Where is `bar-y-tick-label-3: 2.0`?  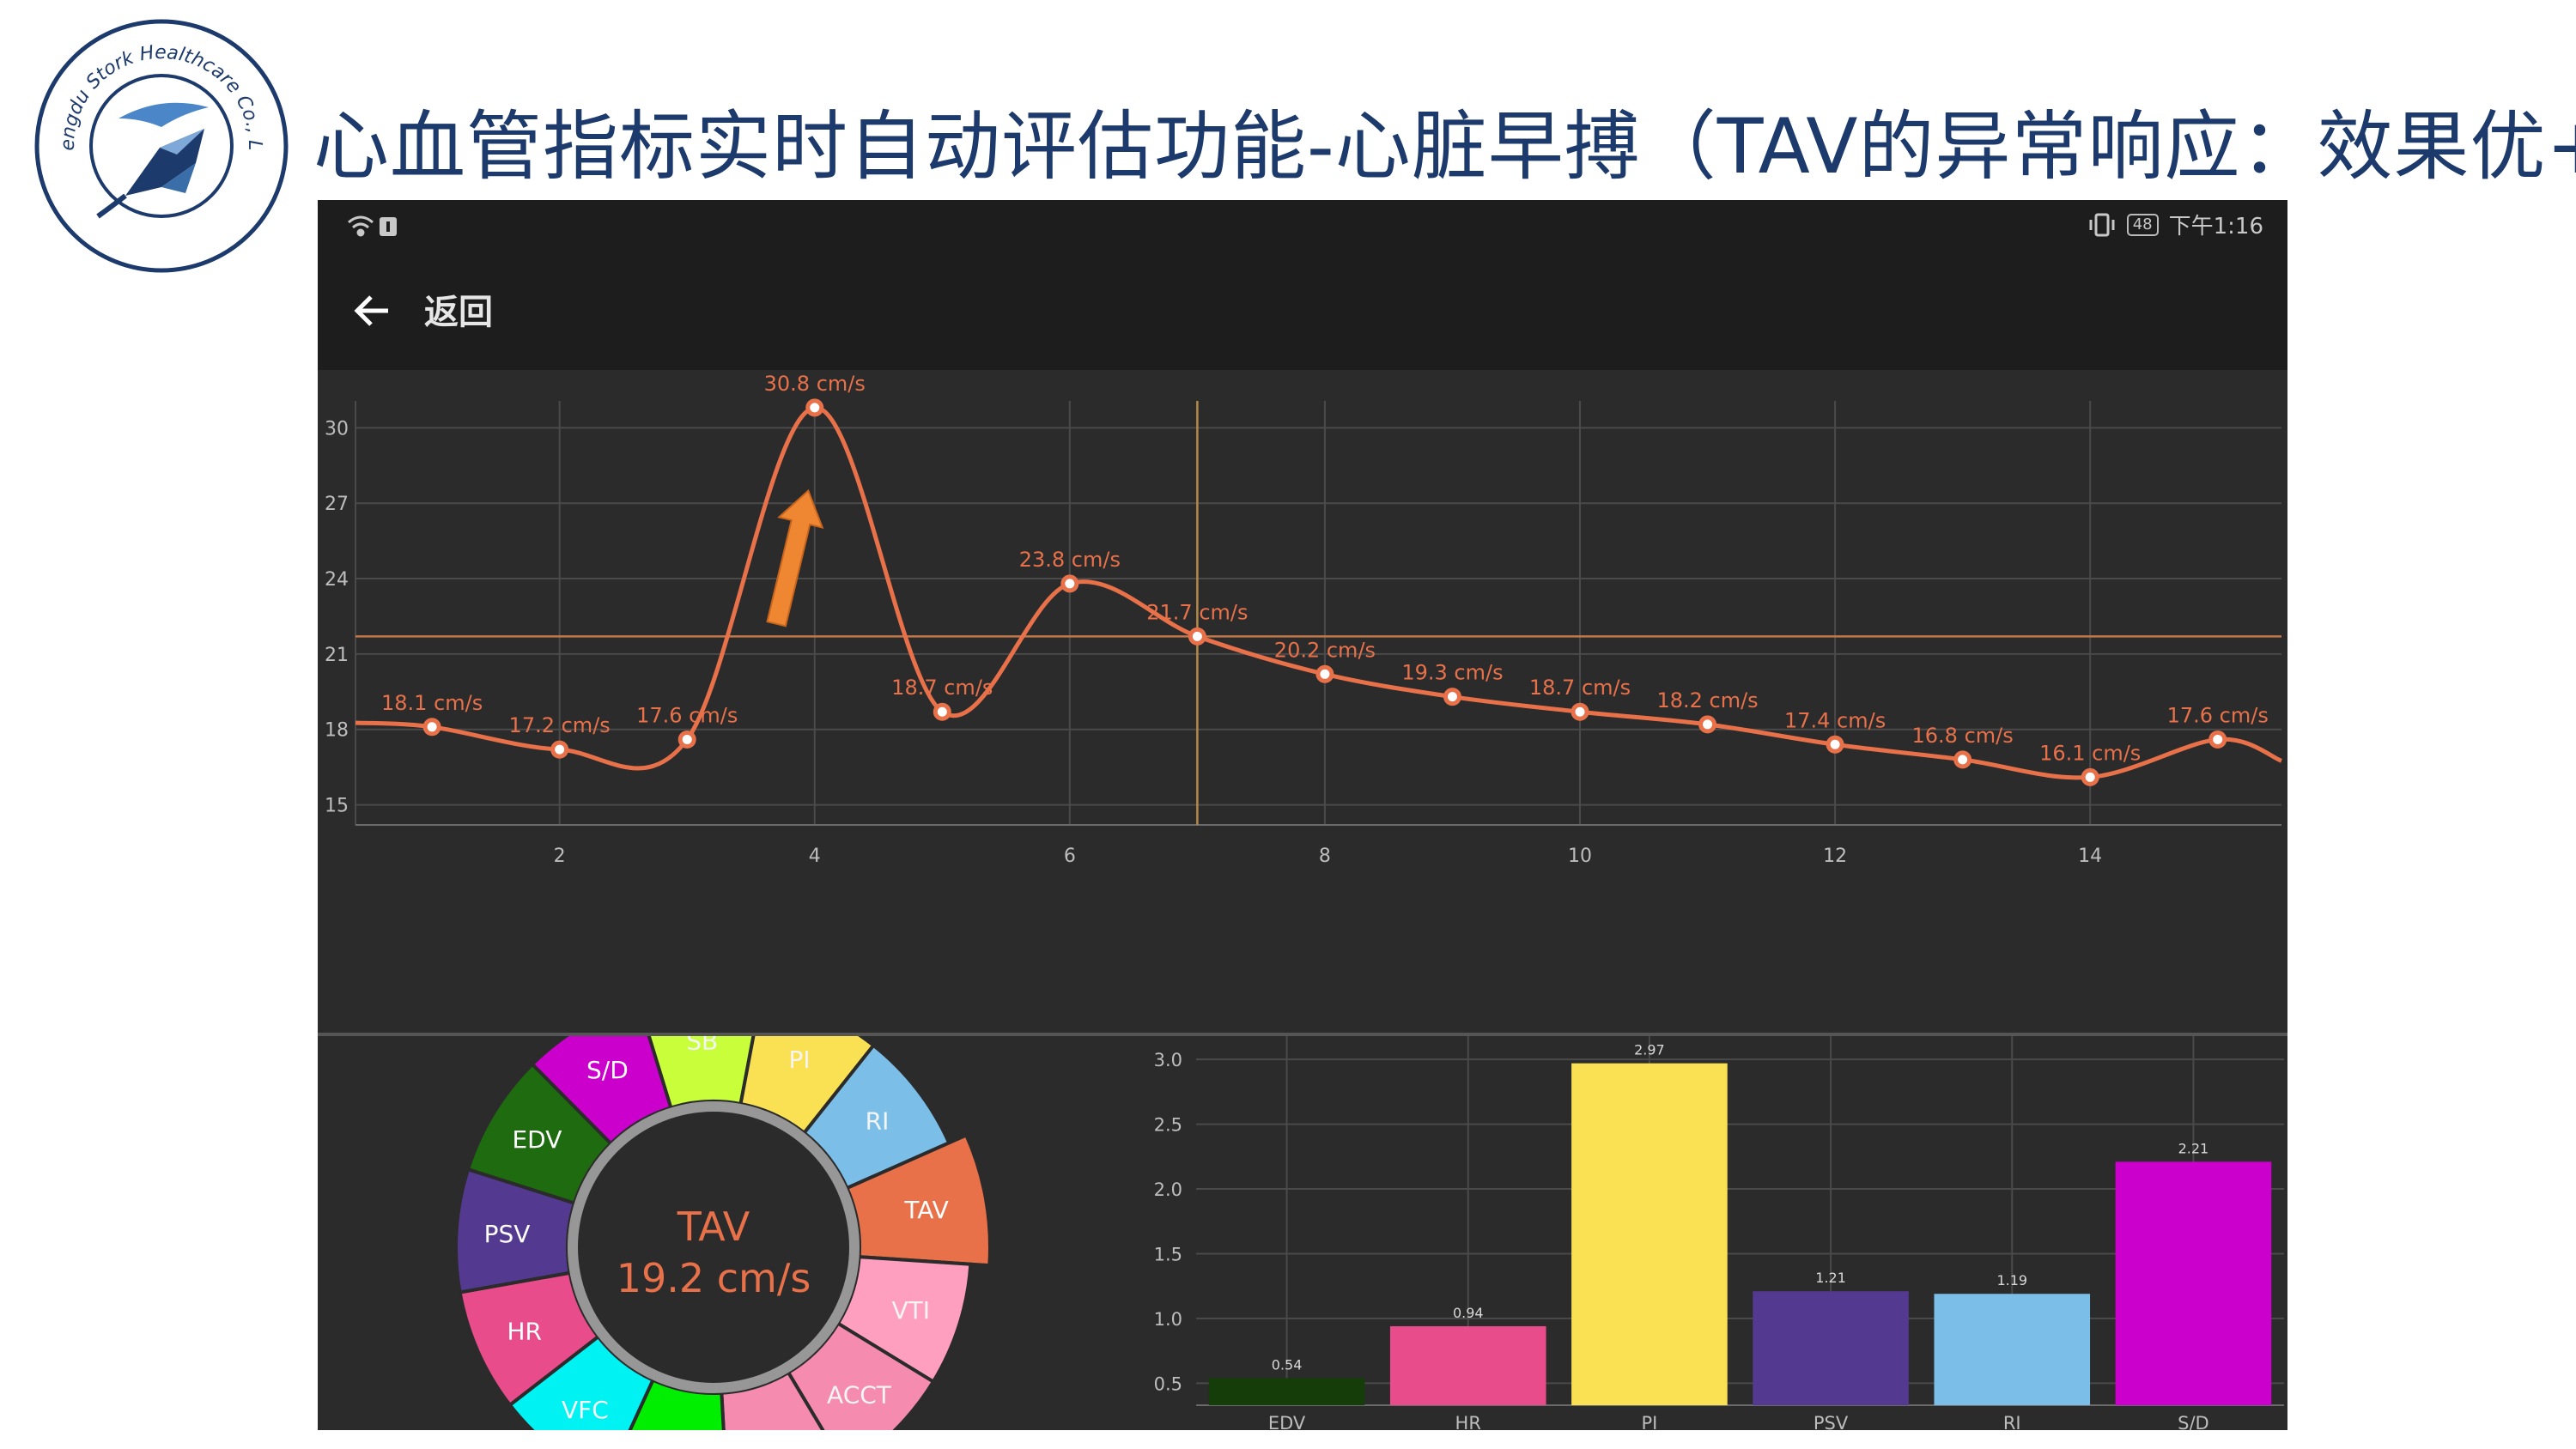
bar-y-tick-label-3: 2.0 is located at coordinates (1168, 1189).